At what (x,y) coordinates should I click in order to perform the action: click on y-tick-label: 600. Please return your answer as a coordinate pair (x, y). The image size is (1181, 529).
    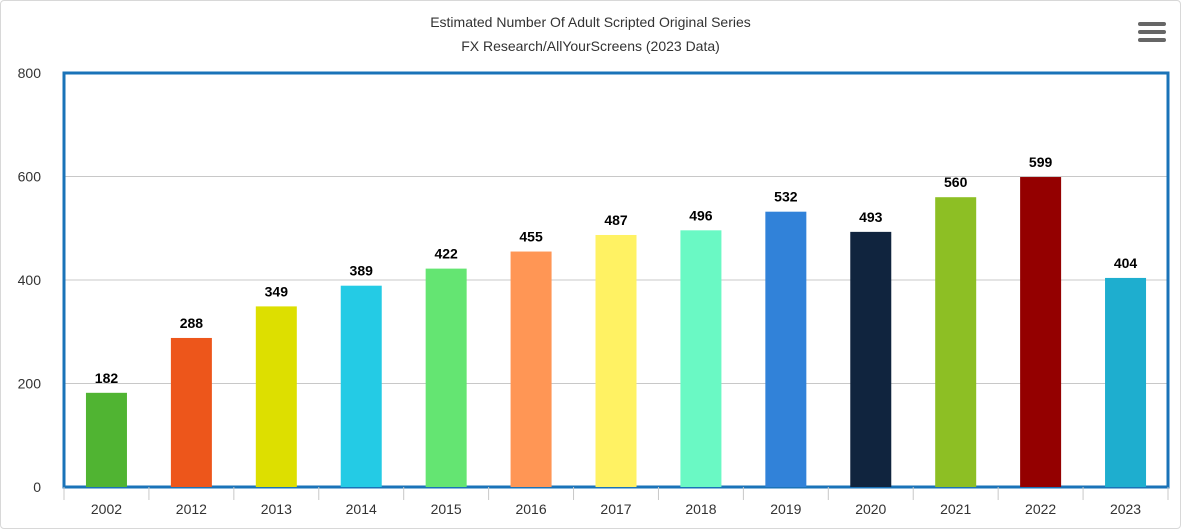
    Looking at the image, I should click on (30, 177).